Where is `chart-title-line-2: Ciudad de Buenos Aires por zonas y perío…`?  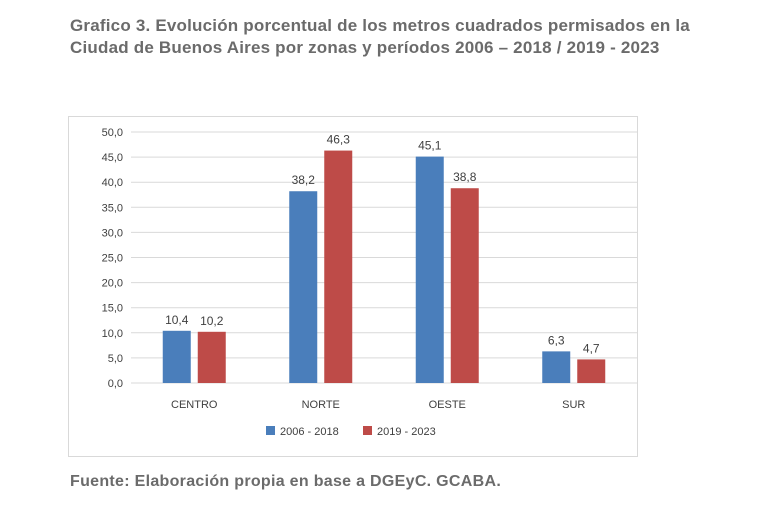
chart-title-line-2: Ciudad de Buenos Aires por zonas y perío… is located at coordinates (365, 47).